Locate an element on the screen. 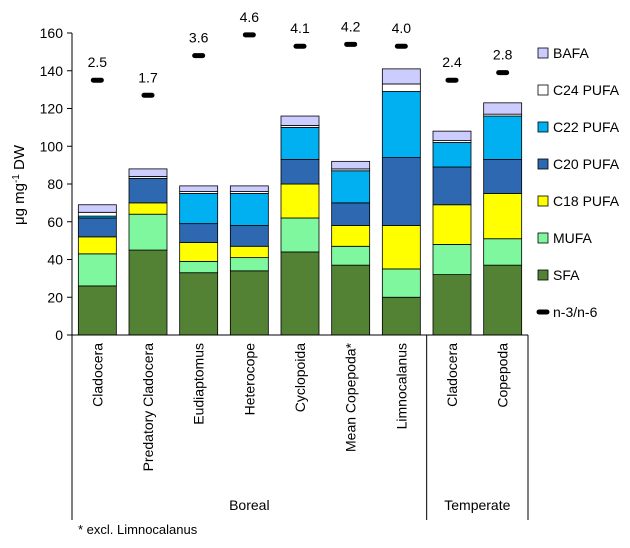 Image resolution: width=630 pixels, height=548 pixels. category-label: Limnocalanus is located at coordinates (401, 386).